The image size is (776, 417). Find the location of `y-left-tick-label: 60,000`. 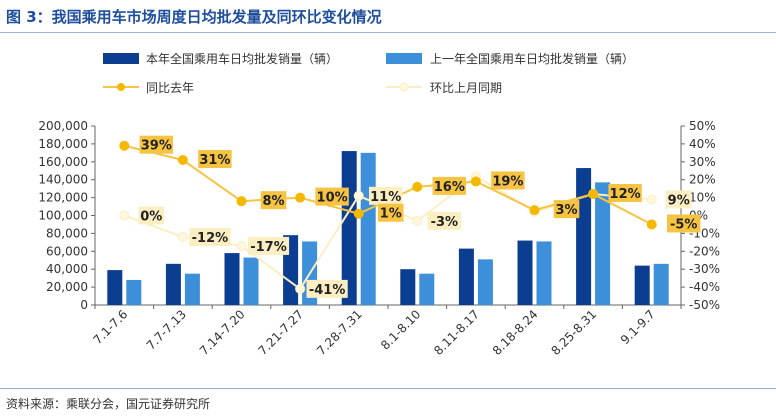

y-left-tick-label: 60,000 is located at coordinates (67, 251).